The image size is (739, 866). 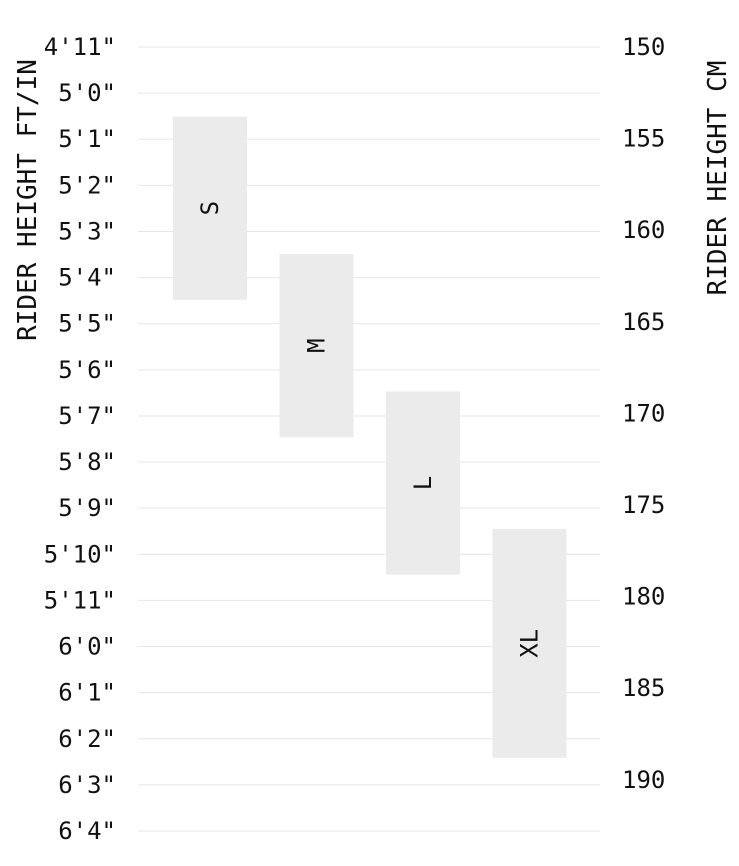 What do you see at coordinates (643, 230) in the screenshot?
I see `cm-tick-label: 160` at bounding box center [643, 230].